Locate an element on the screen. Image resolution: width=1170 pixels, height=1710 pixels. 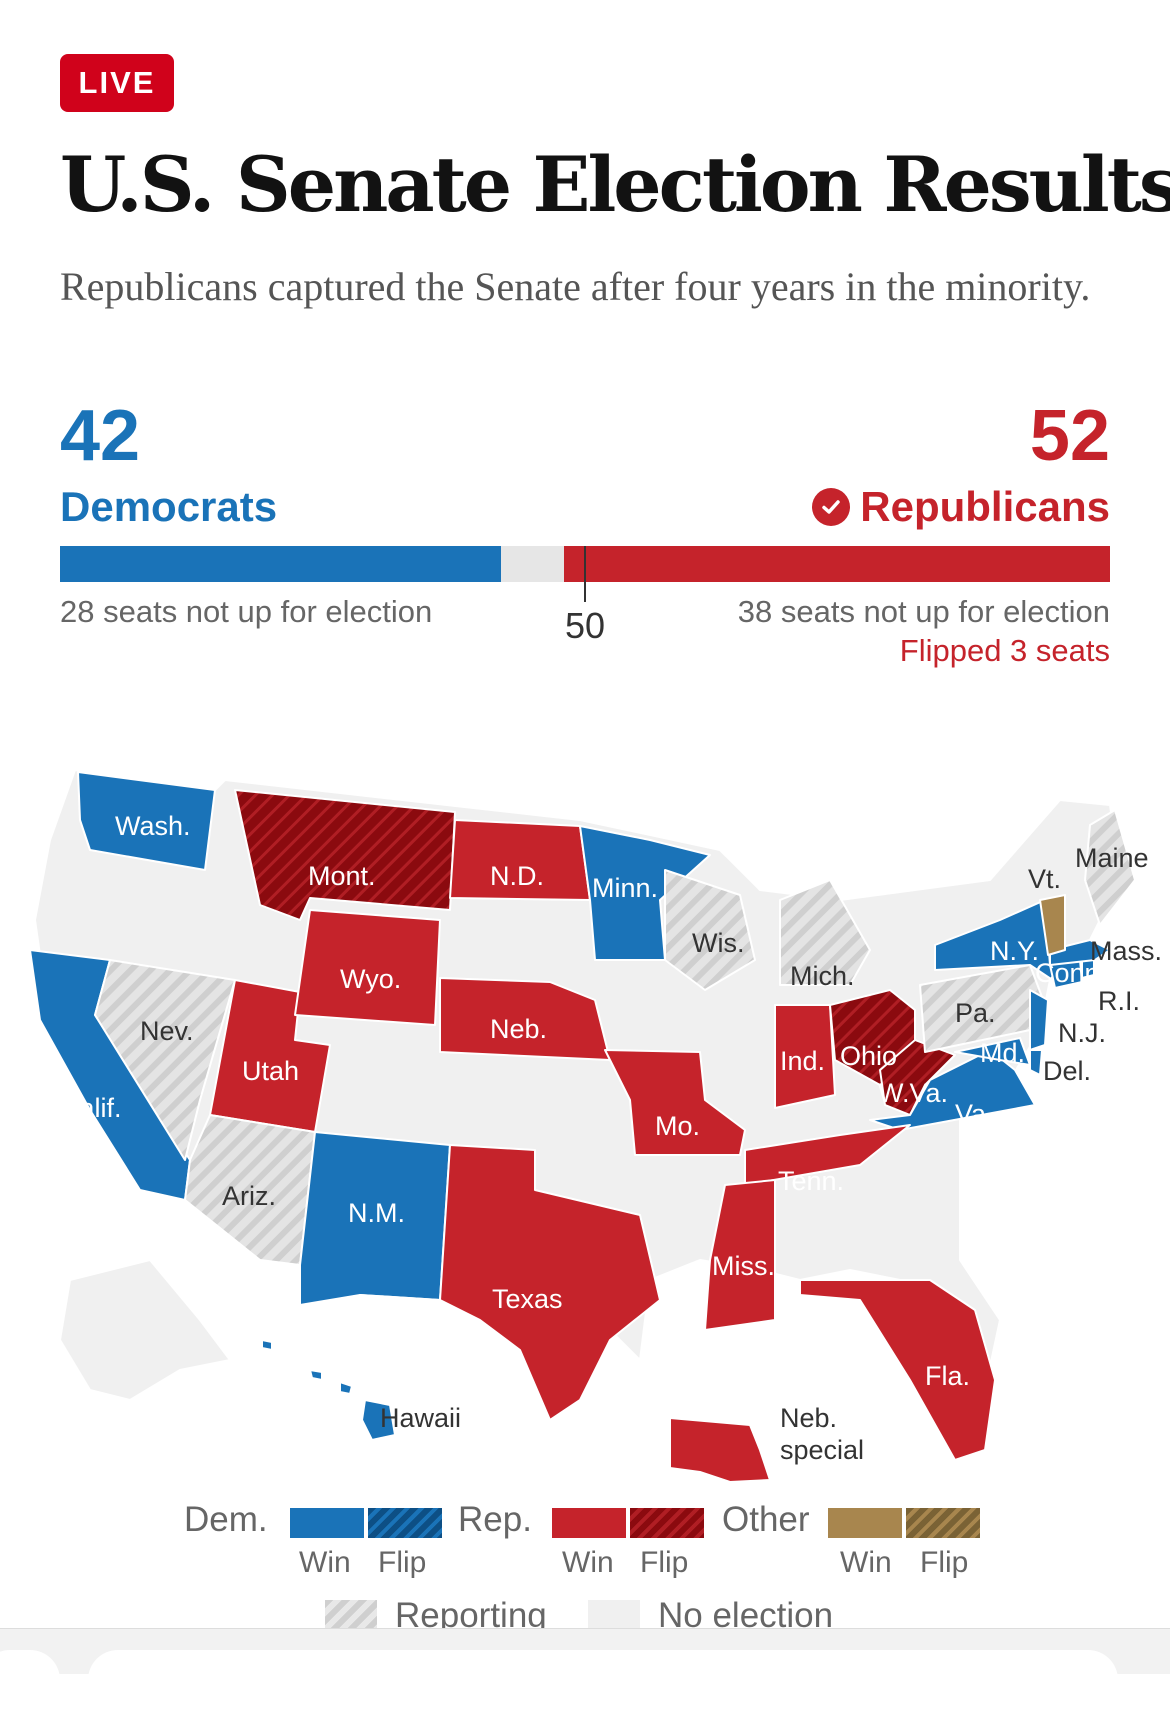
republicans-flipped-note: Flipped 3 seats is located at coordinates (1004, 650).